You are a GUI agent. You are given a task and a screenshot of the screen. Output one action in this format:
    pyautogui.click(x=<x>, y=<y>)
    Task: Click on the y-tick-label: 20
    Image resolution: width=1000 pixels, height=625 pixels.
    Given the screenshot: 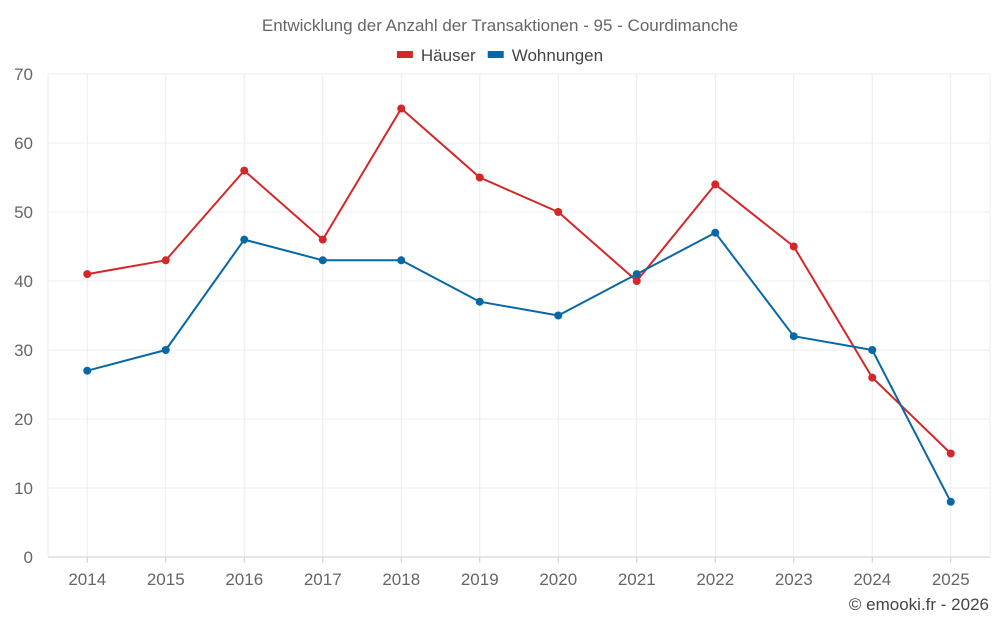 What is the action you would take?
    pyautogui.click(x=23, y=419)
    